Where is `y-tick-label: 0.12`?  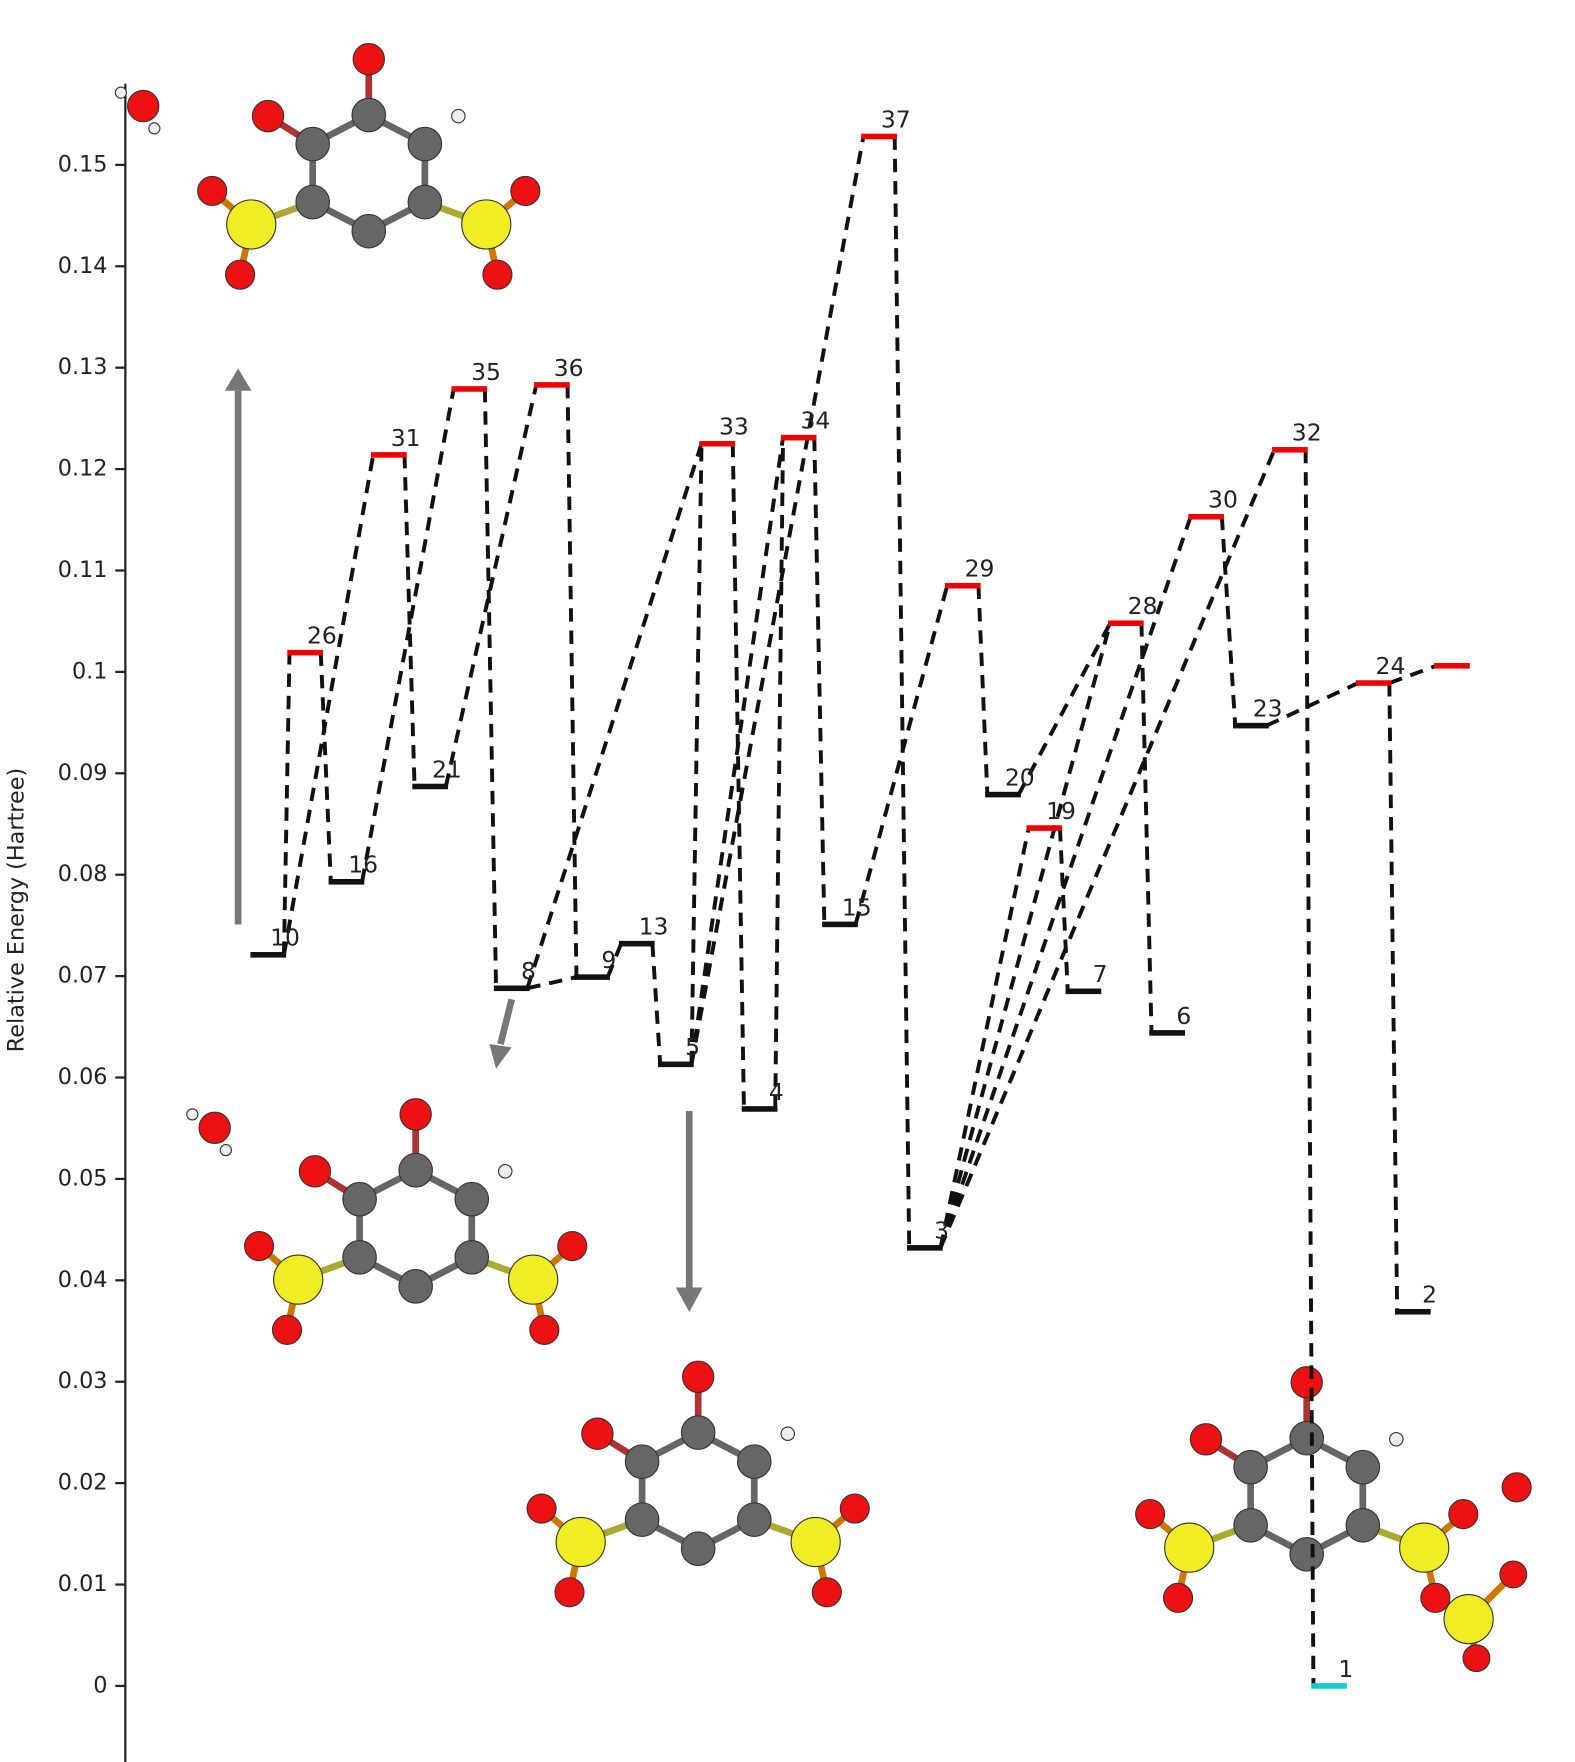 y-tick-label: 0.12 is located at coordinates (83, 469).